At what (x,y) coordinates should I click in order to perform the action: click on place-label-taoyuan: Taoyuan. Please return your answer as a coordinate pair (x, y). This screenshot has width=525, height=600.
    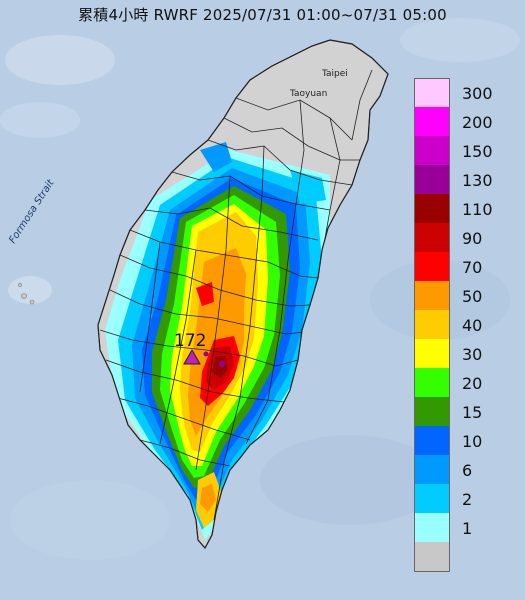
    Looking at the image, I should click on (308, 94).